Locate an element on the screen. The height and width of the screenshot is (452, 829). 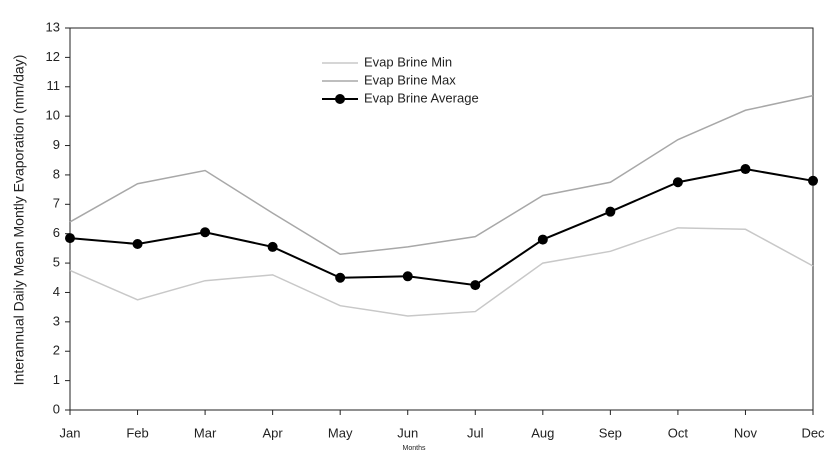
legend-marker is located at coordinates (340, 99).